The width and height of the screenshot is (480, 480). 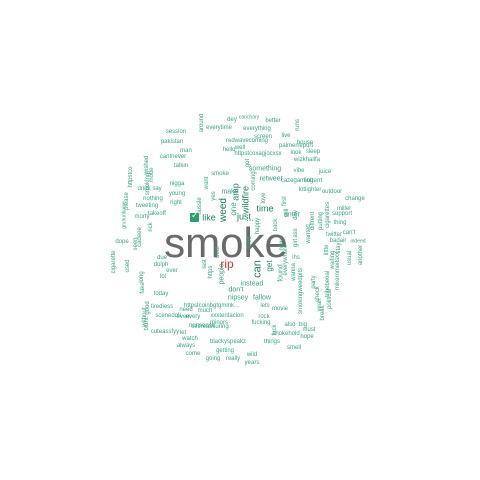 I want to click on word-41: nothing, so click(x=153, y=199).